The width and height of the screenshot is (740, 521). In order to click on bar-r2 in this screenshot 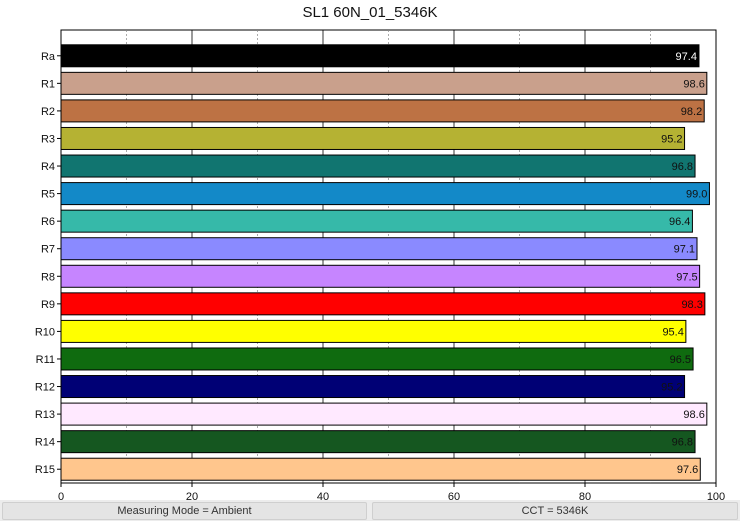, I will do `click(382, 111)`.